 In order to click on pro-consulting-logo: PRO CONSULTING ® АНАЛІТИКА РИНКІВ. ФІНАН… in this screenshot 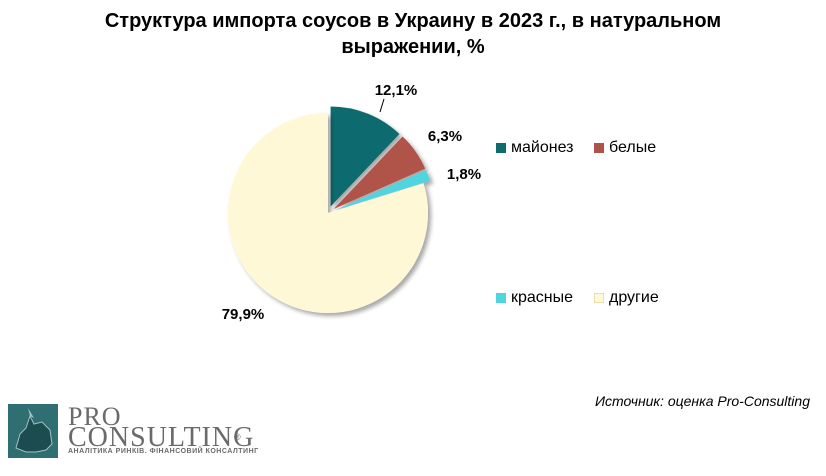, I will do `click(138, 432)`.